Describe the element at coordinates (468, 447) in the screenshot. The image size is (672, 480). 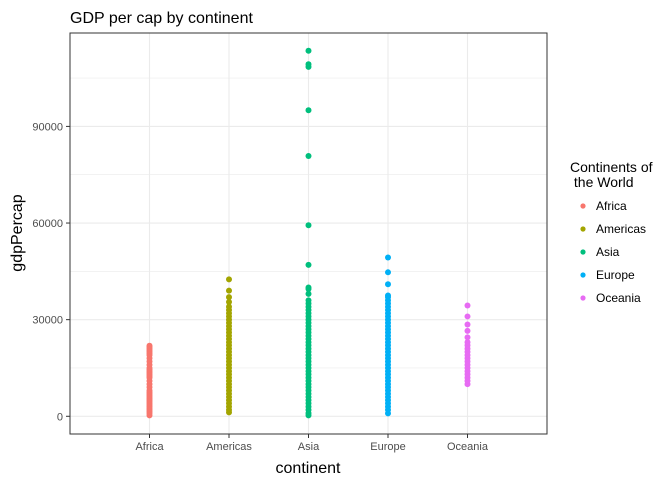
I see `x-tick-label: Oceania` at that location.